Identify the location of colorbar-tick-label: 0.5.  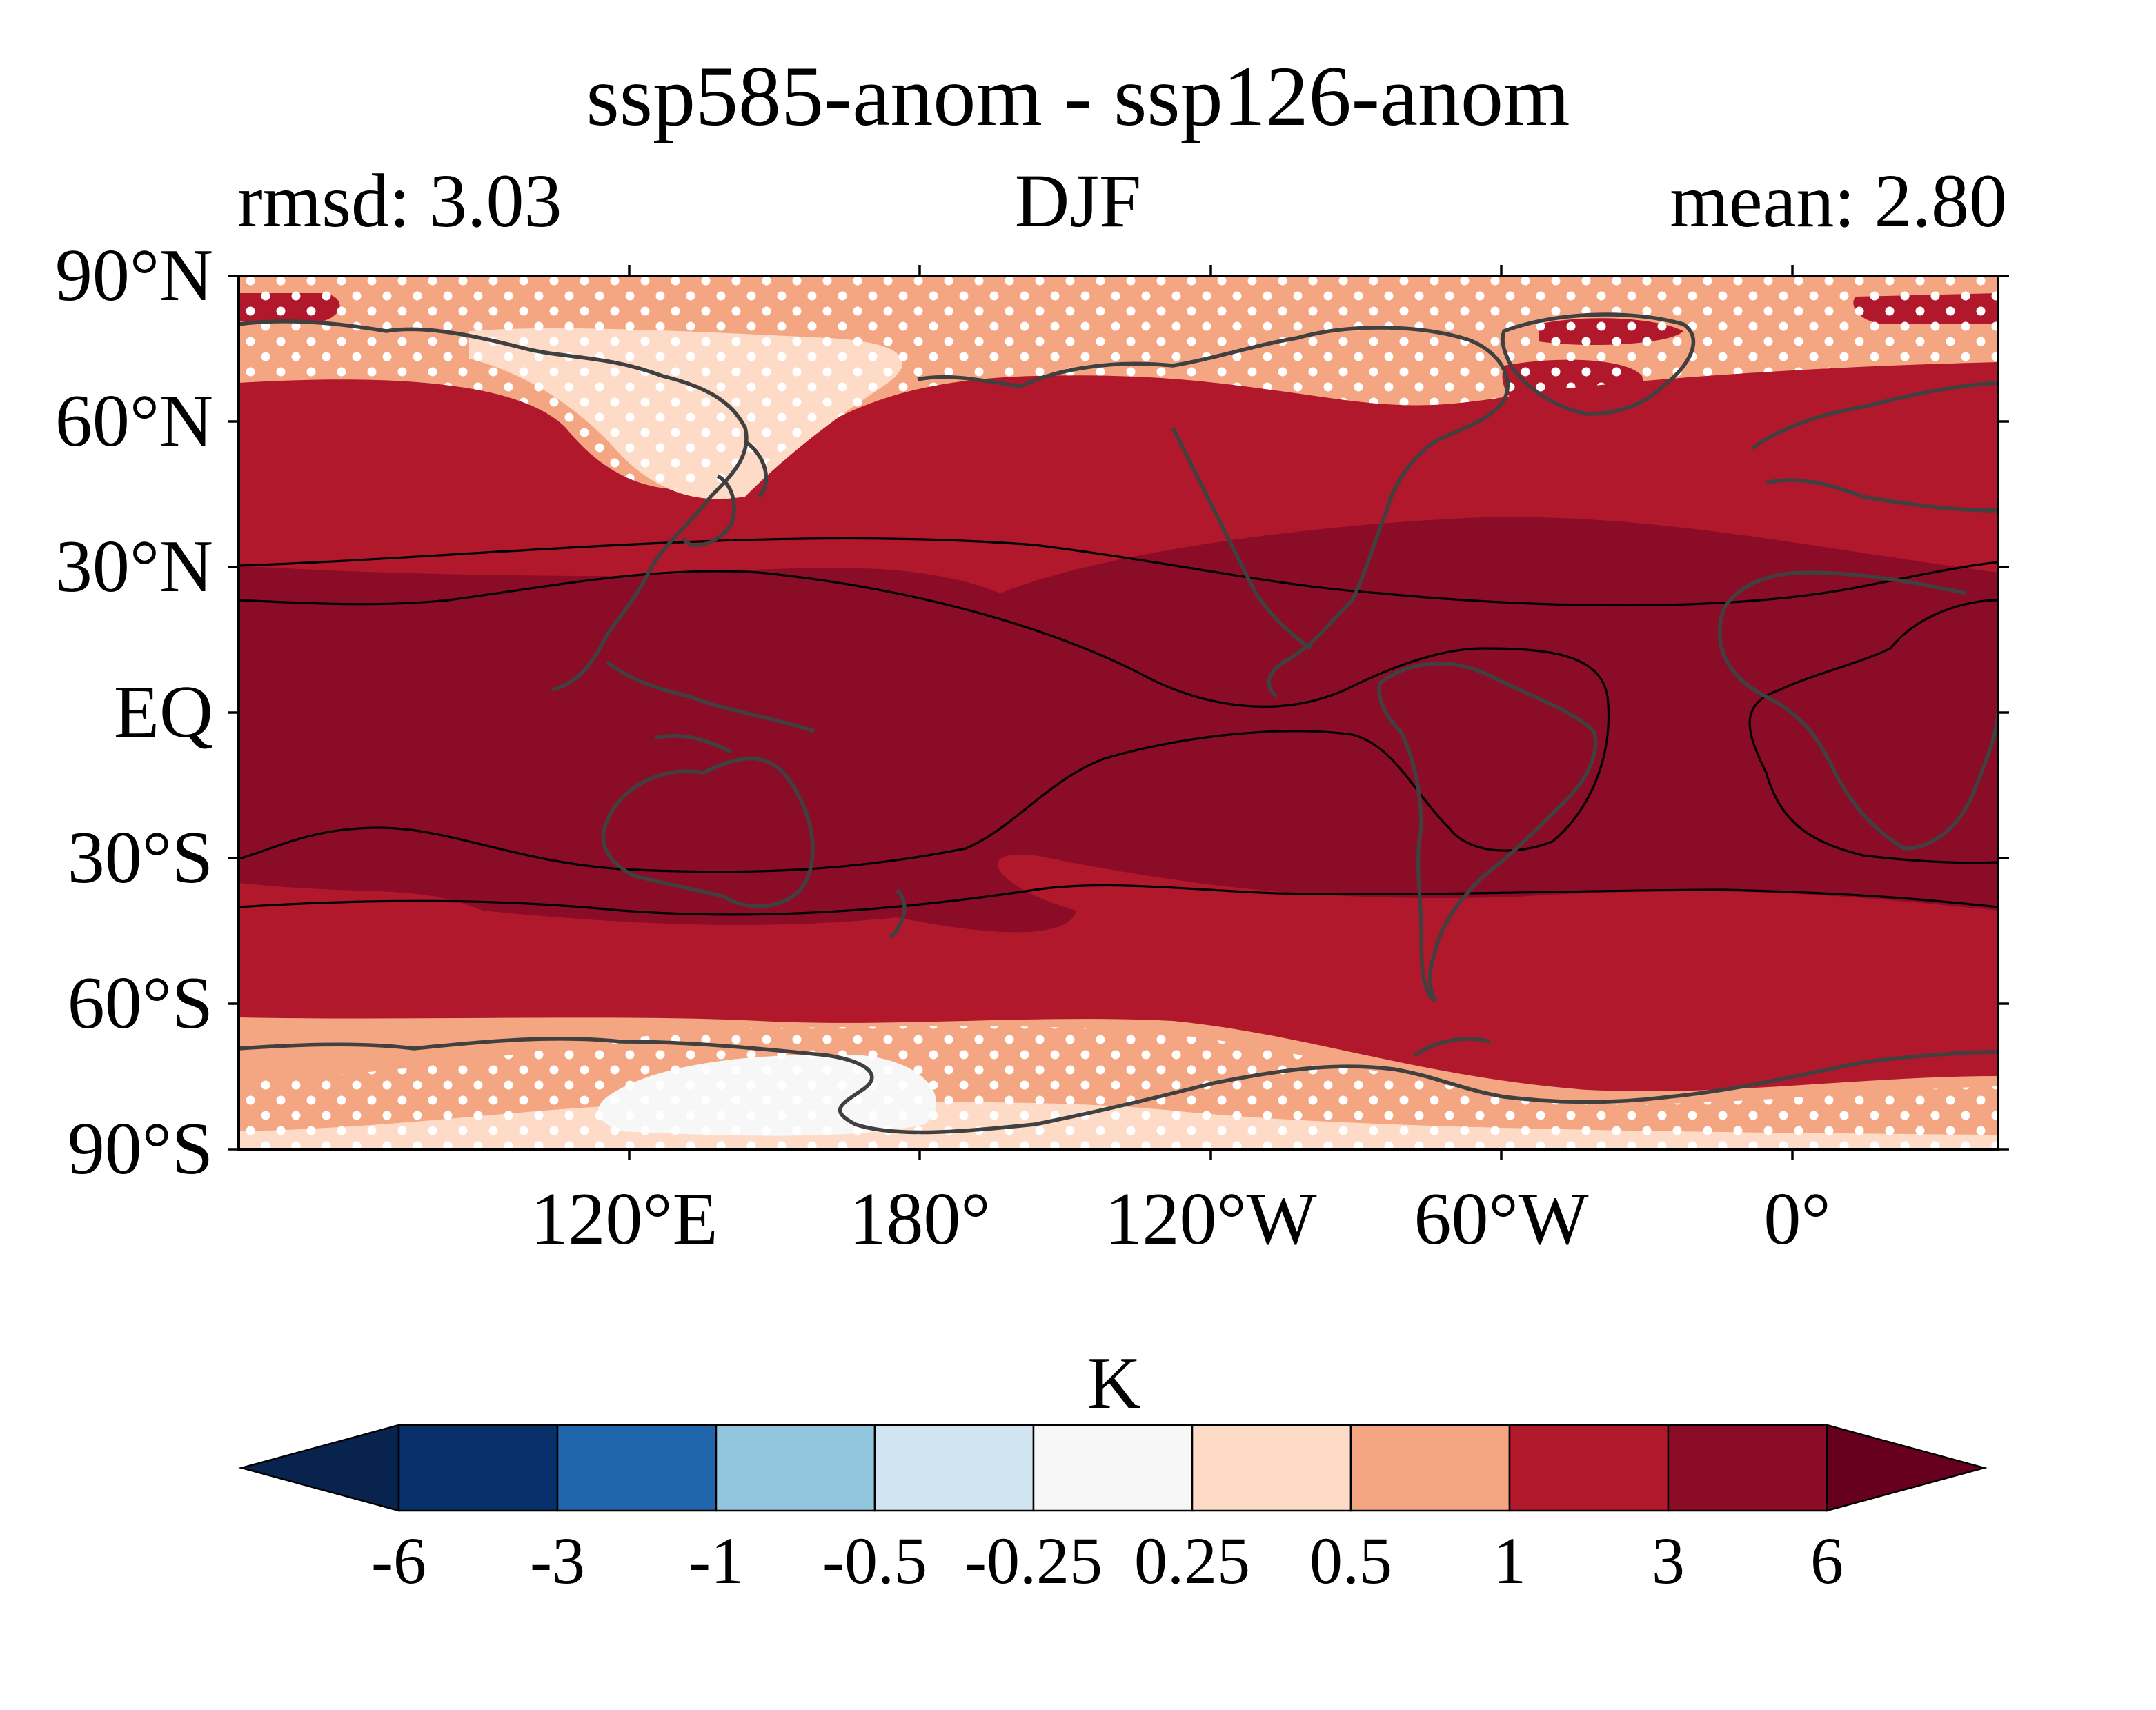
(1350, 1561).